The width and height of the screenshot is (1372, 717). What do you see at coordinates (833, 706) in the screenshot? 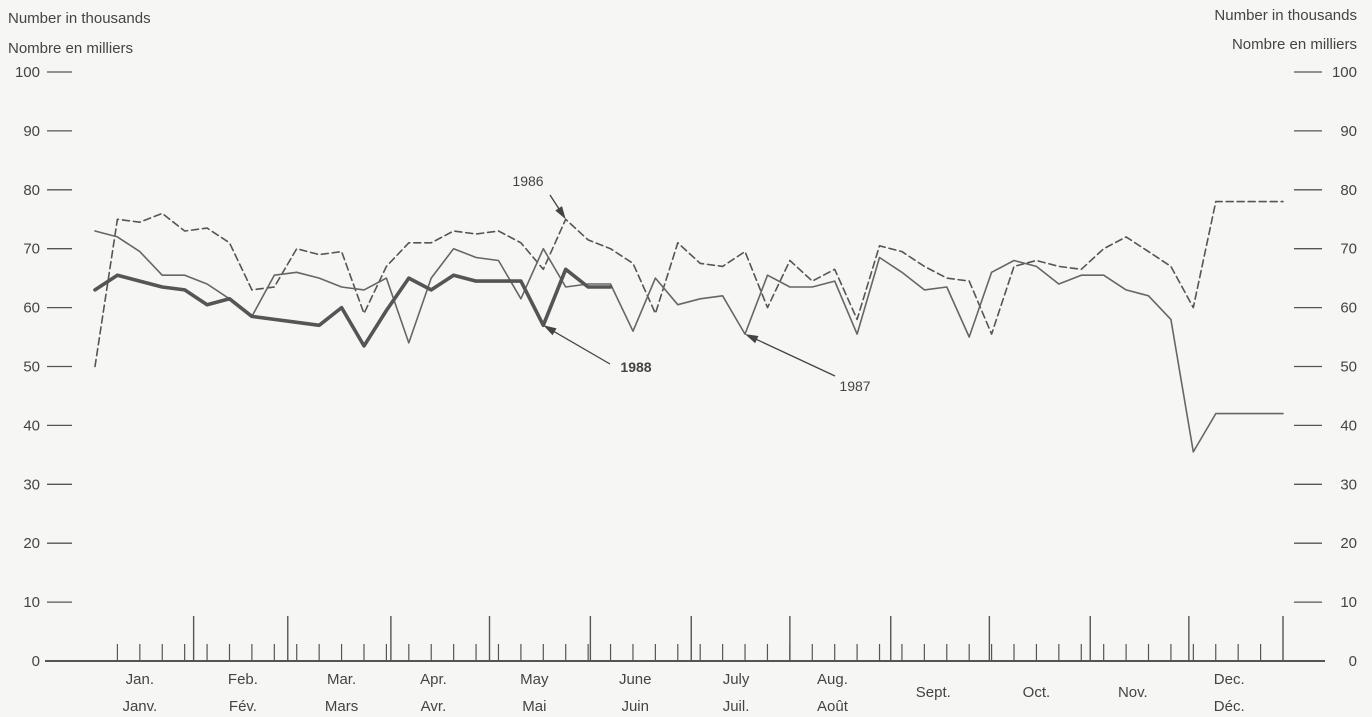
I see `month-label-fr: Août` at bounding box center [833, 706].